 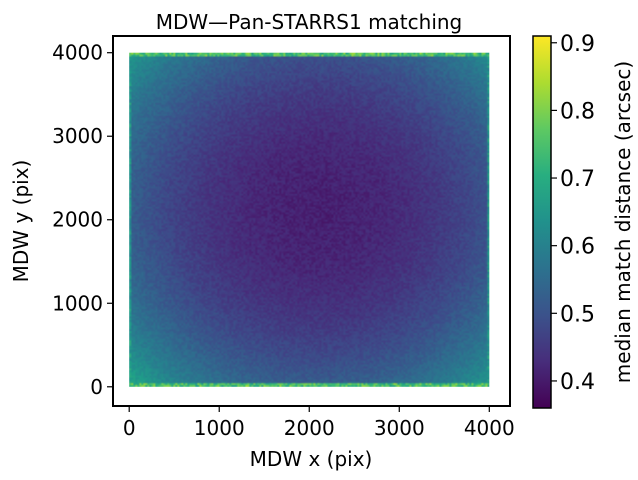 What do you see at coordinates (577, 247) in the screenshot?
I see `colorbar-tick-label: 0.6` at bounding box center [577, 247].